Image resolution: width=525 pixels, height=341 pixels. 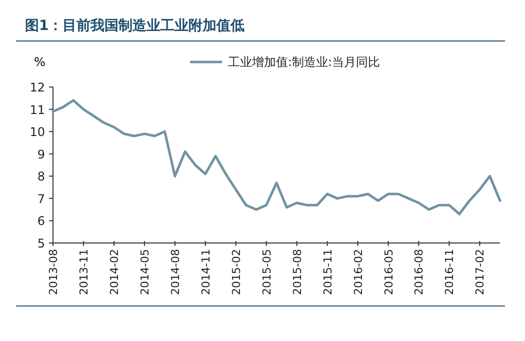 What do you see at coordinates (236, 272) in the screenshot?
I see `x-tick-label: 2015-02` at bounding box center [236, 272].